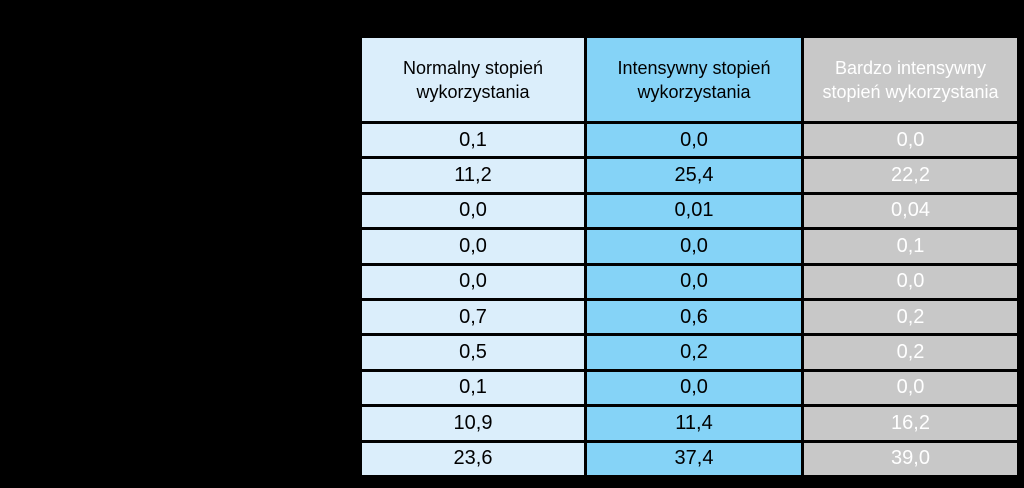  I want to click on column-header-1: Normalny stopień wykorzystania, so click(474, 81).